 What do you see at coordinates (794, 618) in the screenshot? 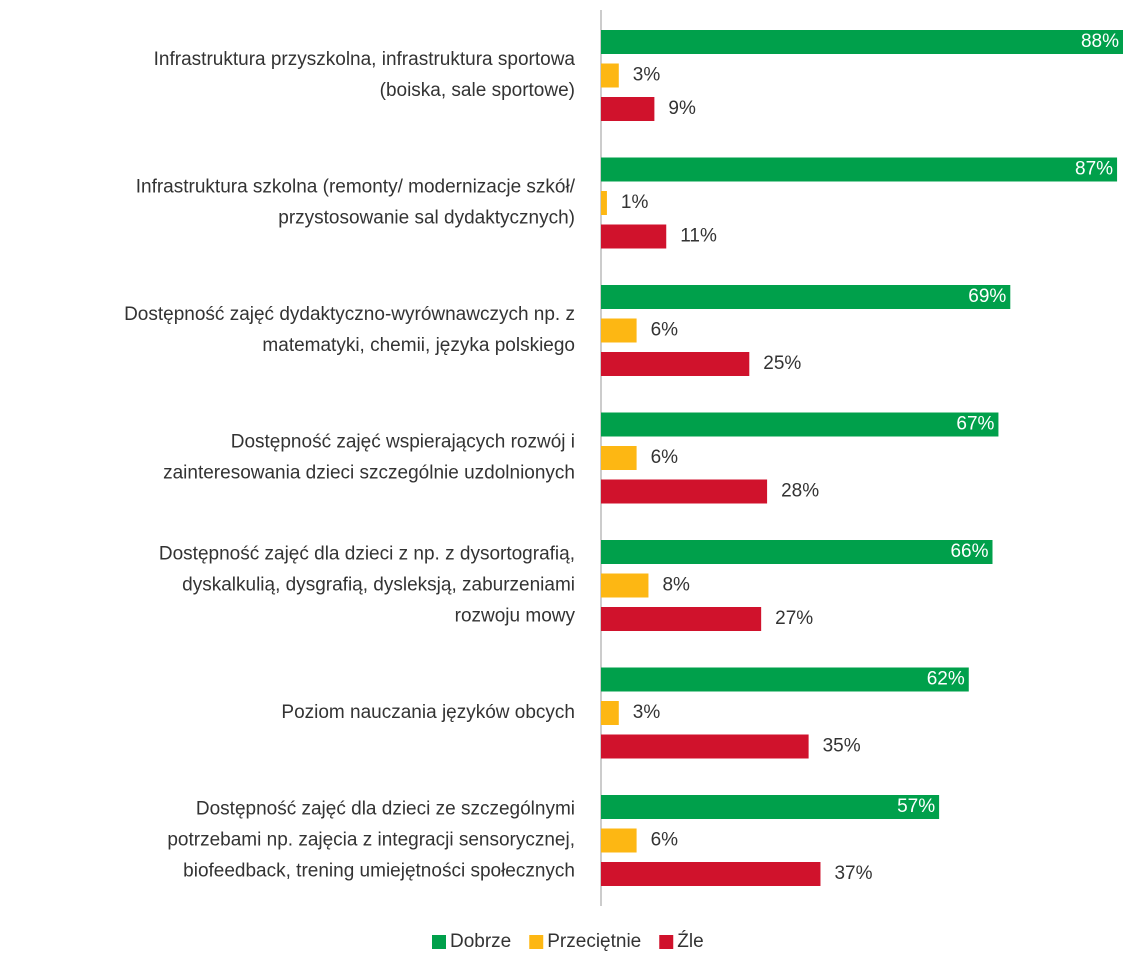
I see `value-label: 27%` at bounding box center [794, 618].